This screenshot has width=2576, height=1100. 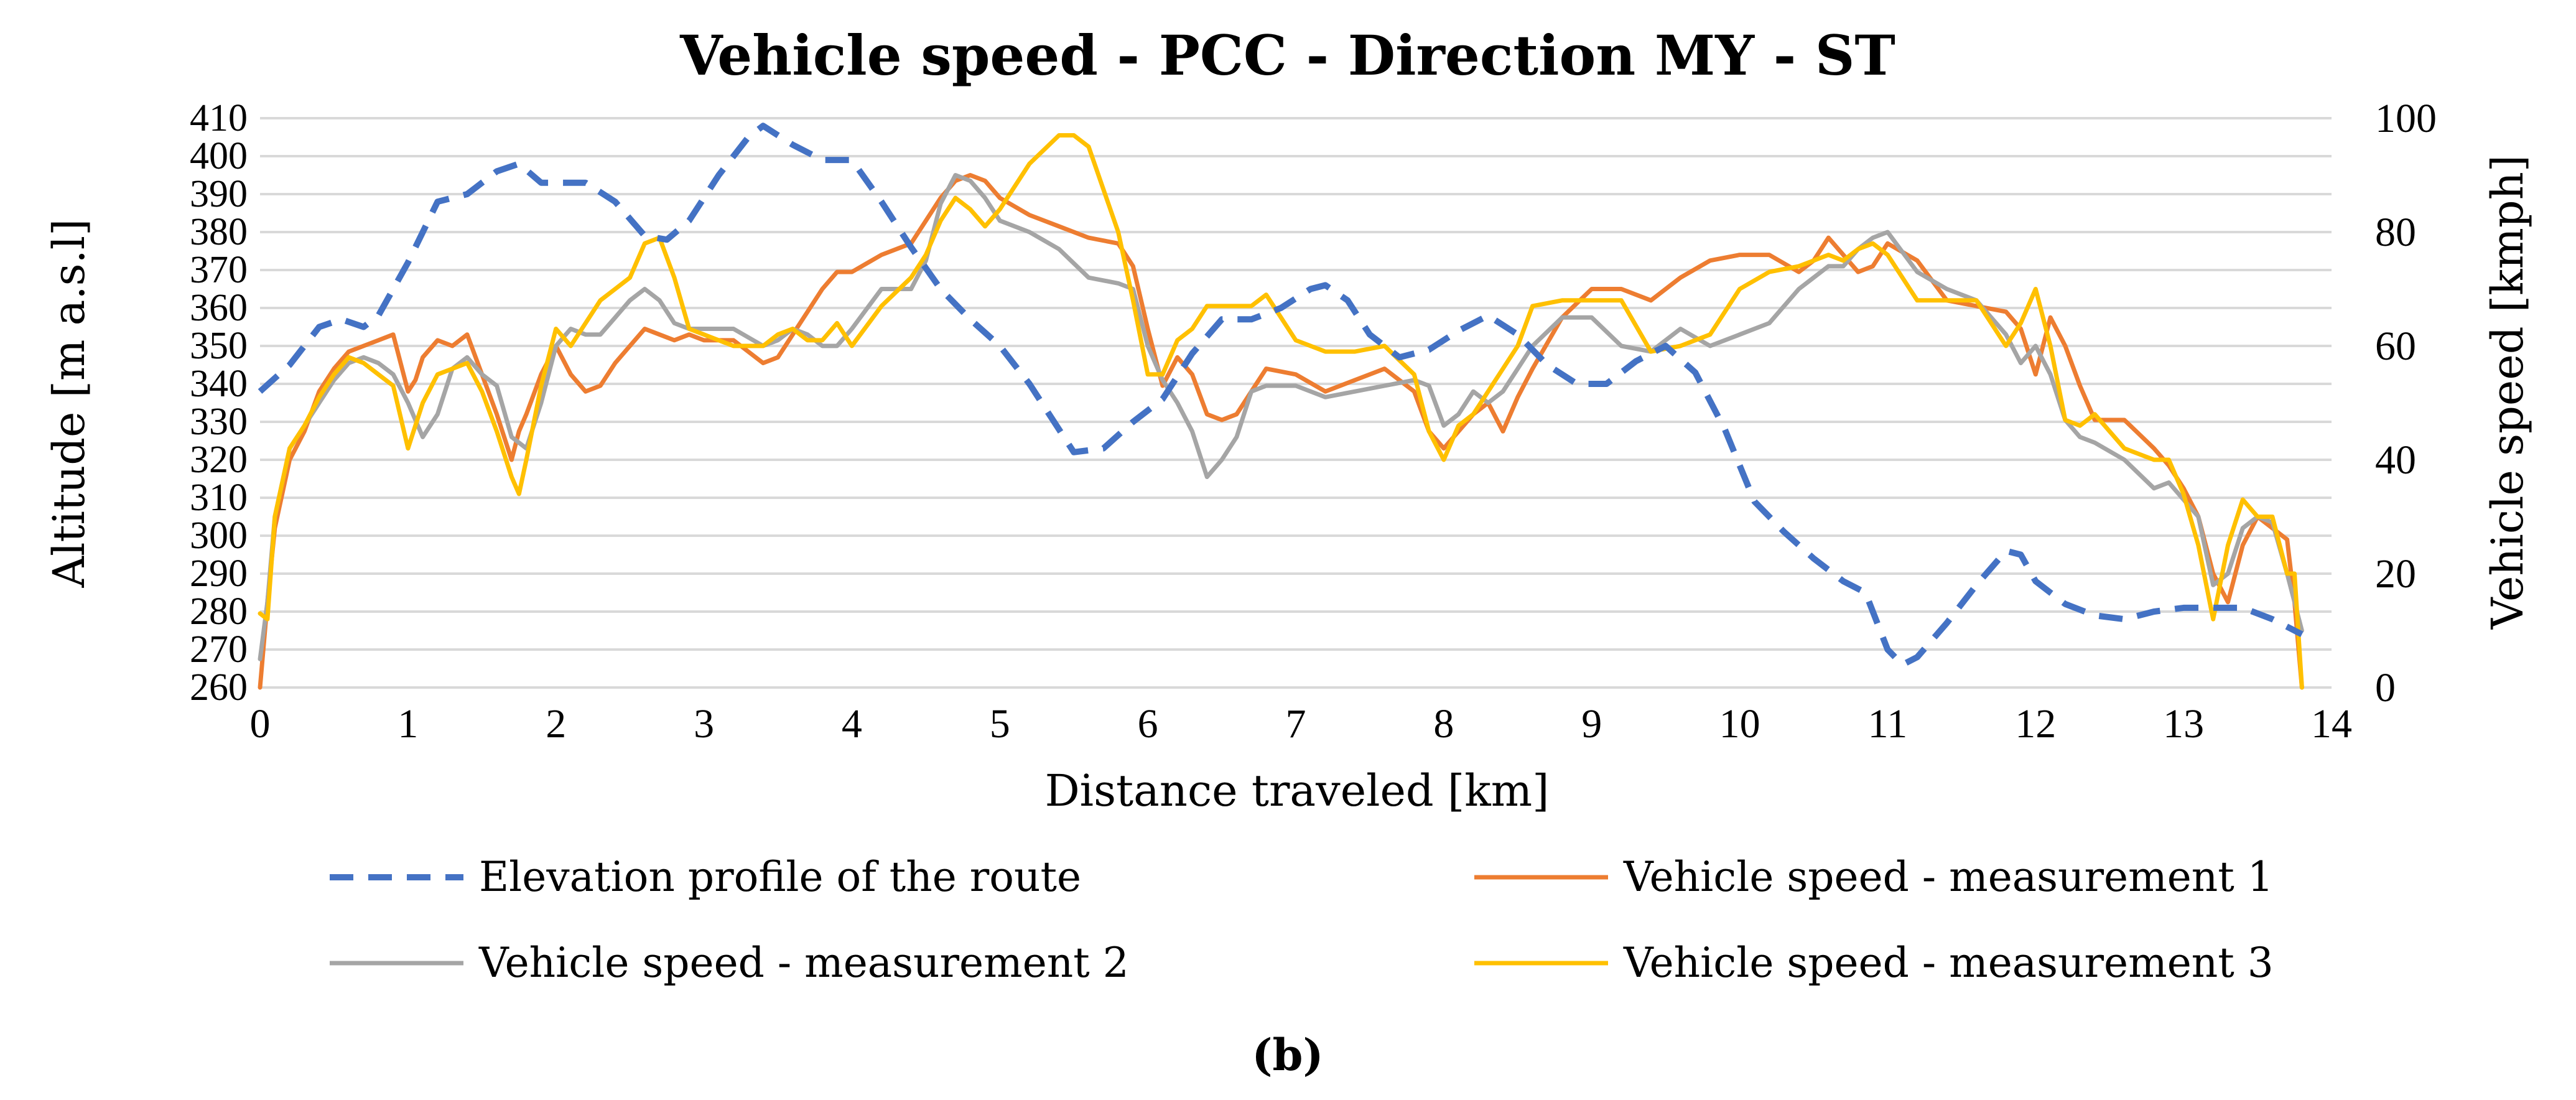 I want to click on x-tick-label: 12, so click(x=2035, y=724).